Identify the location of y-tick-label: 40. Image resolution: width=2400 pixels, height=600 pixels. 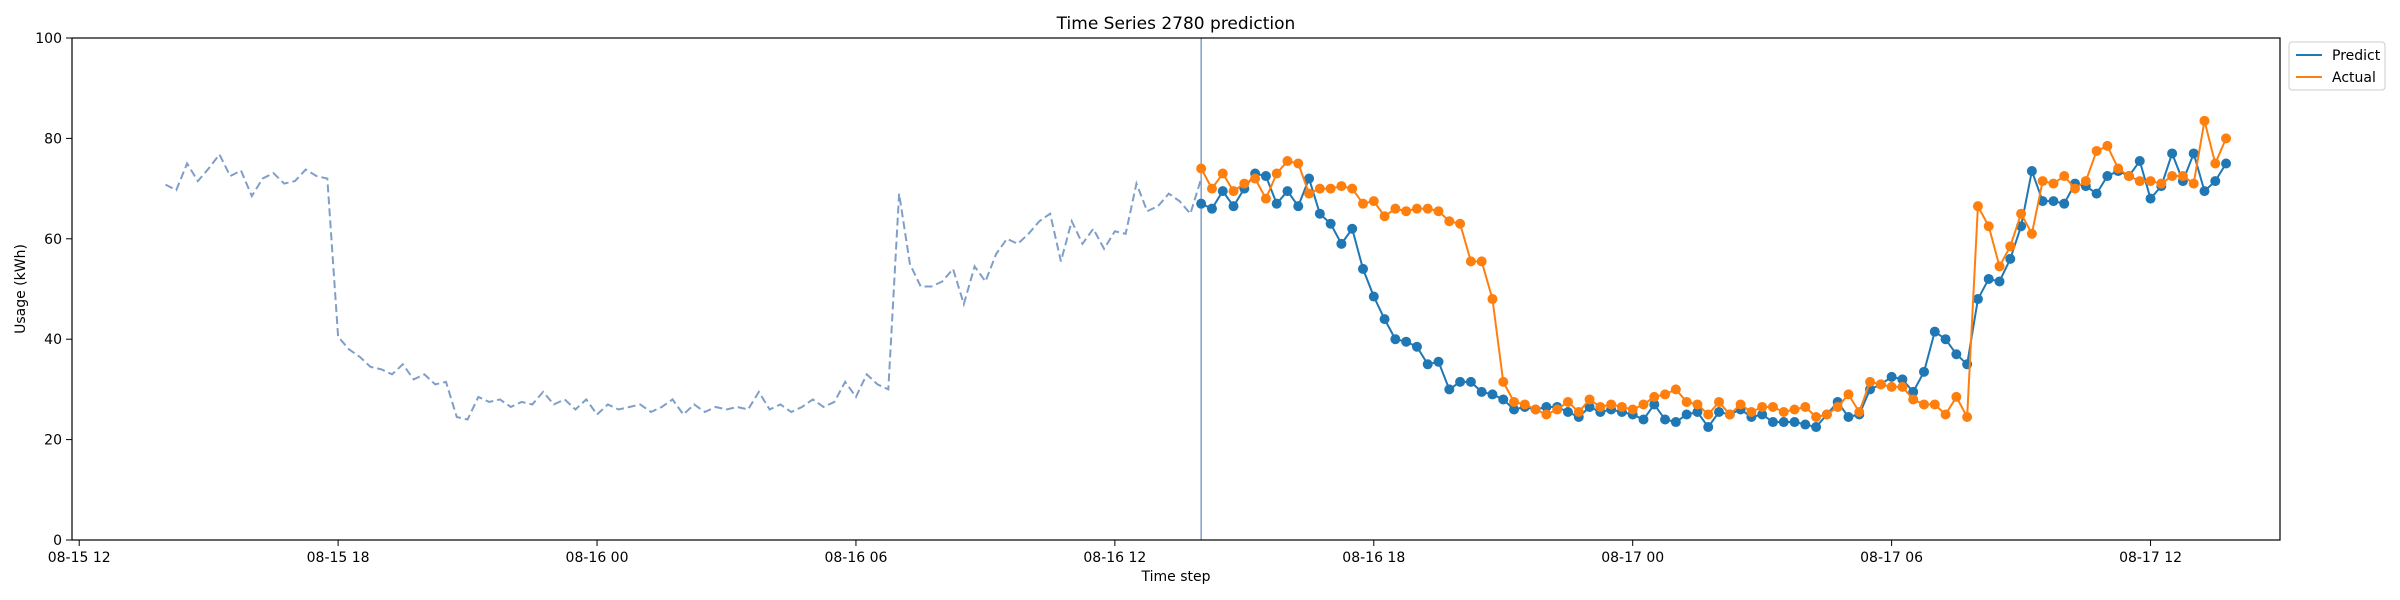
(53, 340).